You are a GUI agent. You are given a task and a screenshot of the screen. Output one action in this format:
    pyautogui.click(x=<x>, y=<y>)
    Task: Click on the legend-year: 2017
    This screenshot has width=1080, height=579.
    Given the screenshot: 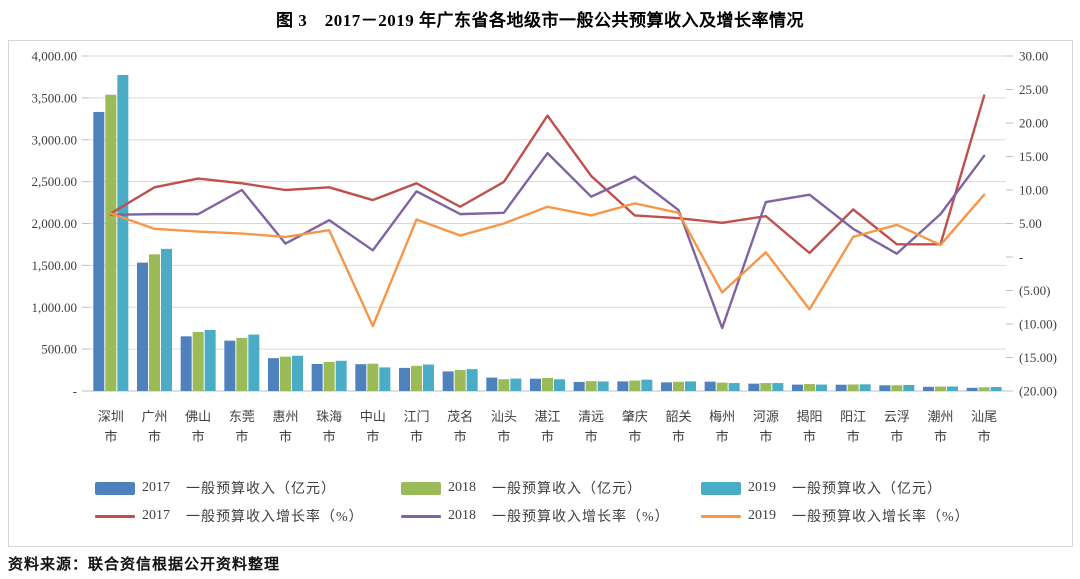 What is the action you would take?
    pyautogui.click(x=156, y=487)
    